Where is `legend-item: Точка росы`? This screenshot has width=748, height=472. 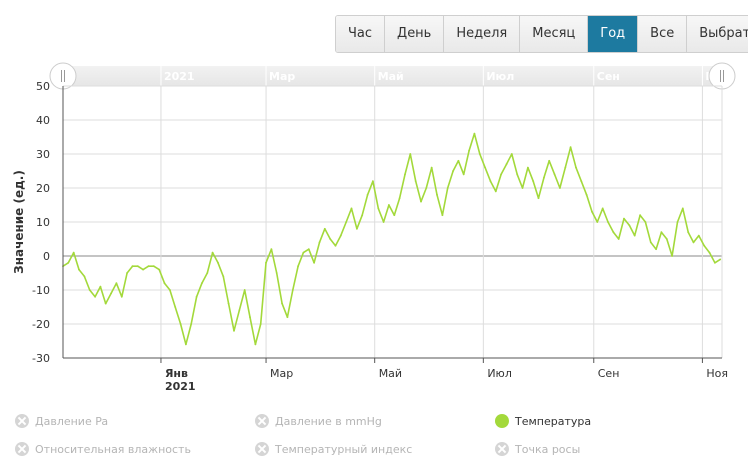
legend-item: Точка росы is located at coordinates (537, 449).